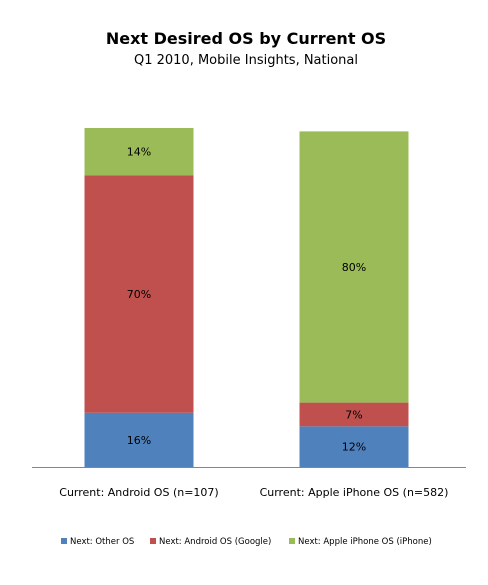 Image resolution: width=488 pixels, height=585 pixels. What do you see at coordinates (365, 542) in the screenshot?
I see `legend-label-3: Next: Apple iPhone OS (iPhone)` at bounding box center [365, 542].